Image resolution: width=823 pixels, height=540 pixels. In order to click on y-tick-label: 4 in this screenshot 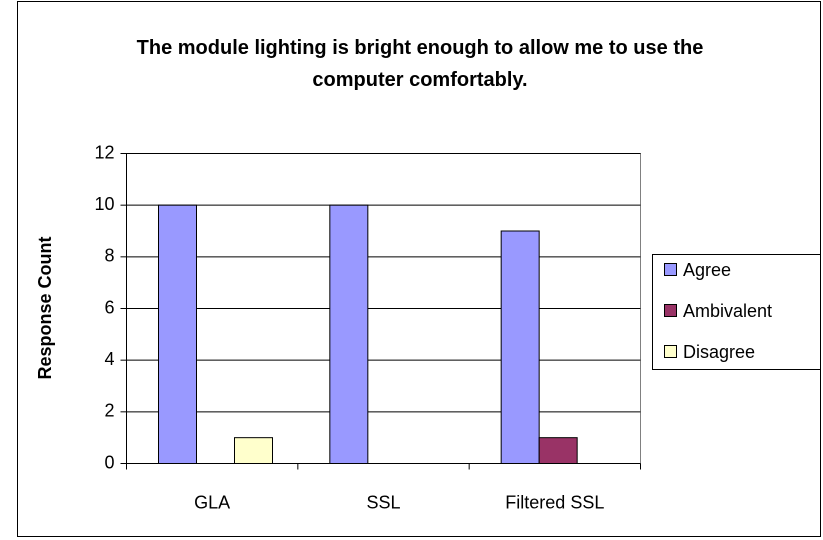, I will do `click(109, 359)`.